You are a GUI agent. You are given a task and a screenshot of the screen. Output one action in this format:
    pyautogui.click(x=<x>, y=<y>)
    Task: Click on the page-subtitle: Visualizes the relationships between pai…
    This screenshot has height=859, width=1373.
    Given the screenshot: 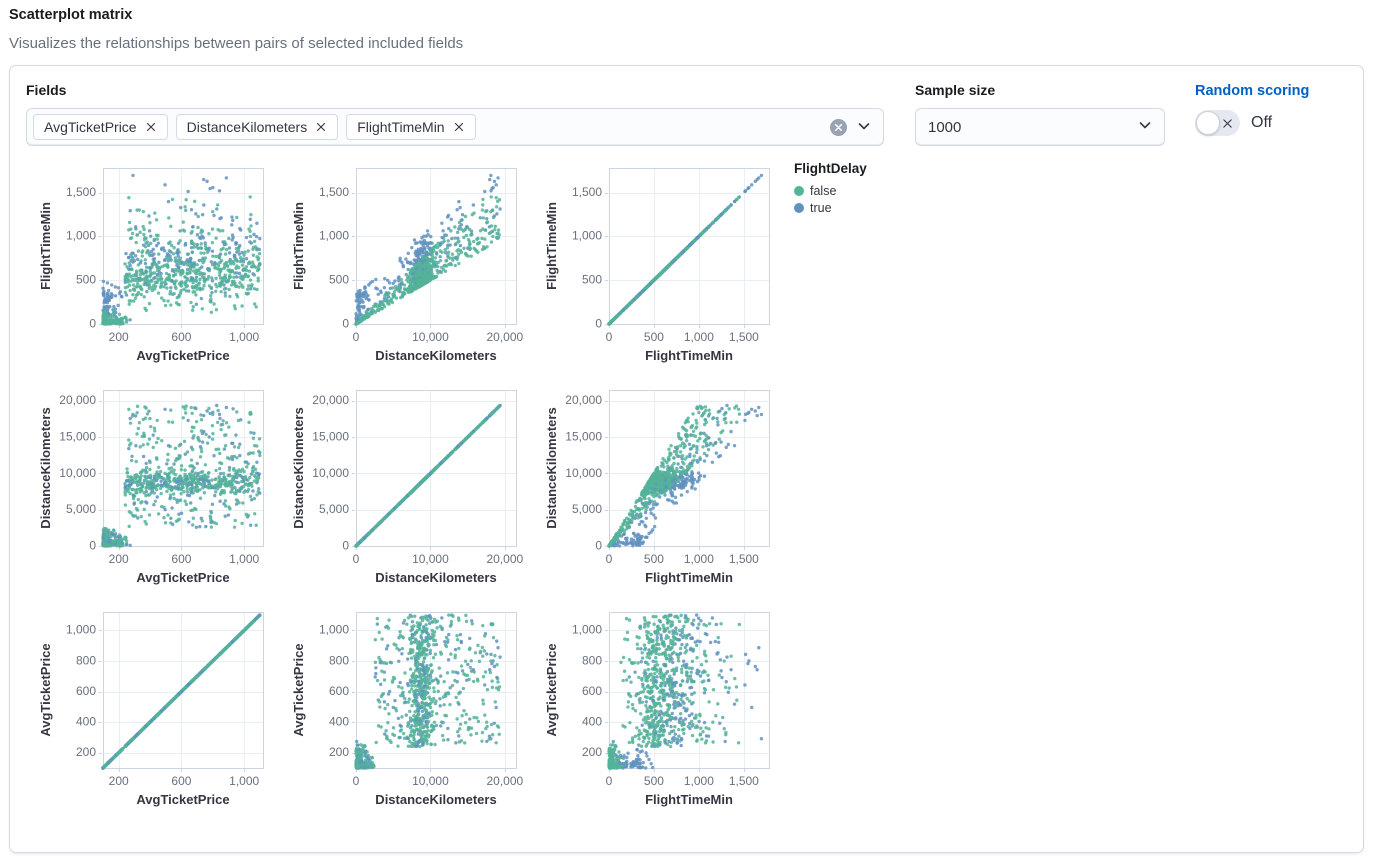 What is the action you would take?
    pyautogui.click(x=236, y=43)
    